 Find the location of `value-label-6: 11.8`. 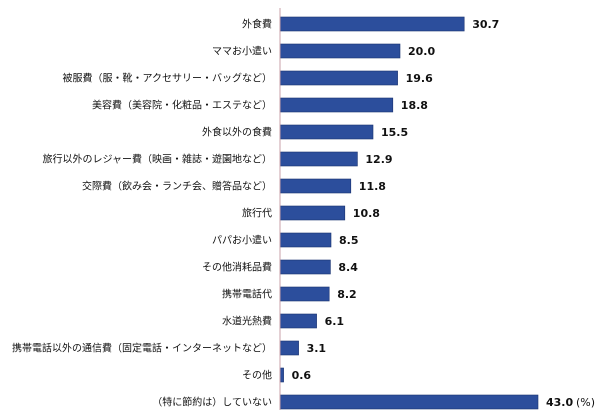

value-label-6: 11.8 is located at coordinates (372, 186).